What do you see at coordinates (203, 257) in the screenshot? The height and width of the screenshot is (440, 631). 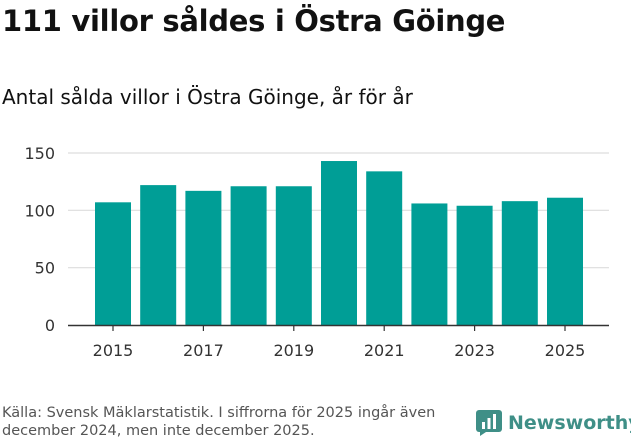 I see `bar-2017` at bounding box center [203, 257].